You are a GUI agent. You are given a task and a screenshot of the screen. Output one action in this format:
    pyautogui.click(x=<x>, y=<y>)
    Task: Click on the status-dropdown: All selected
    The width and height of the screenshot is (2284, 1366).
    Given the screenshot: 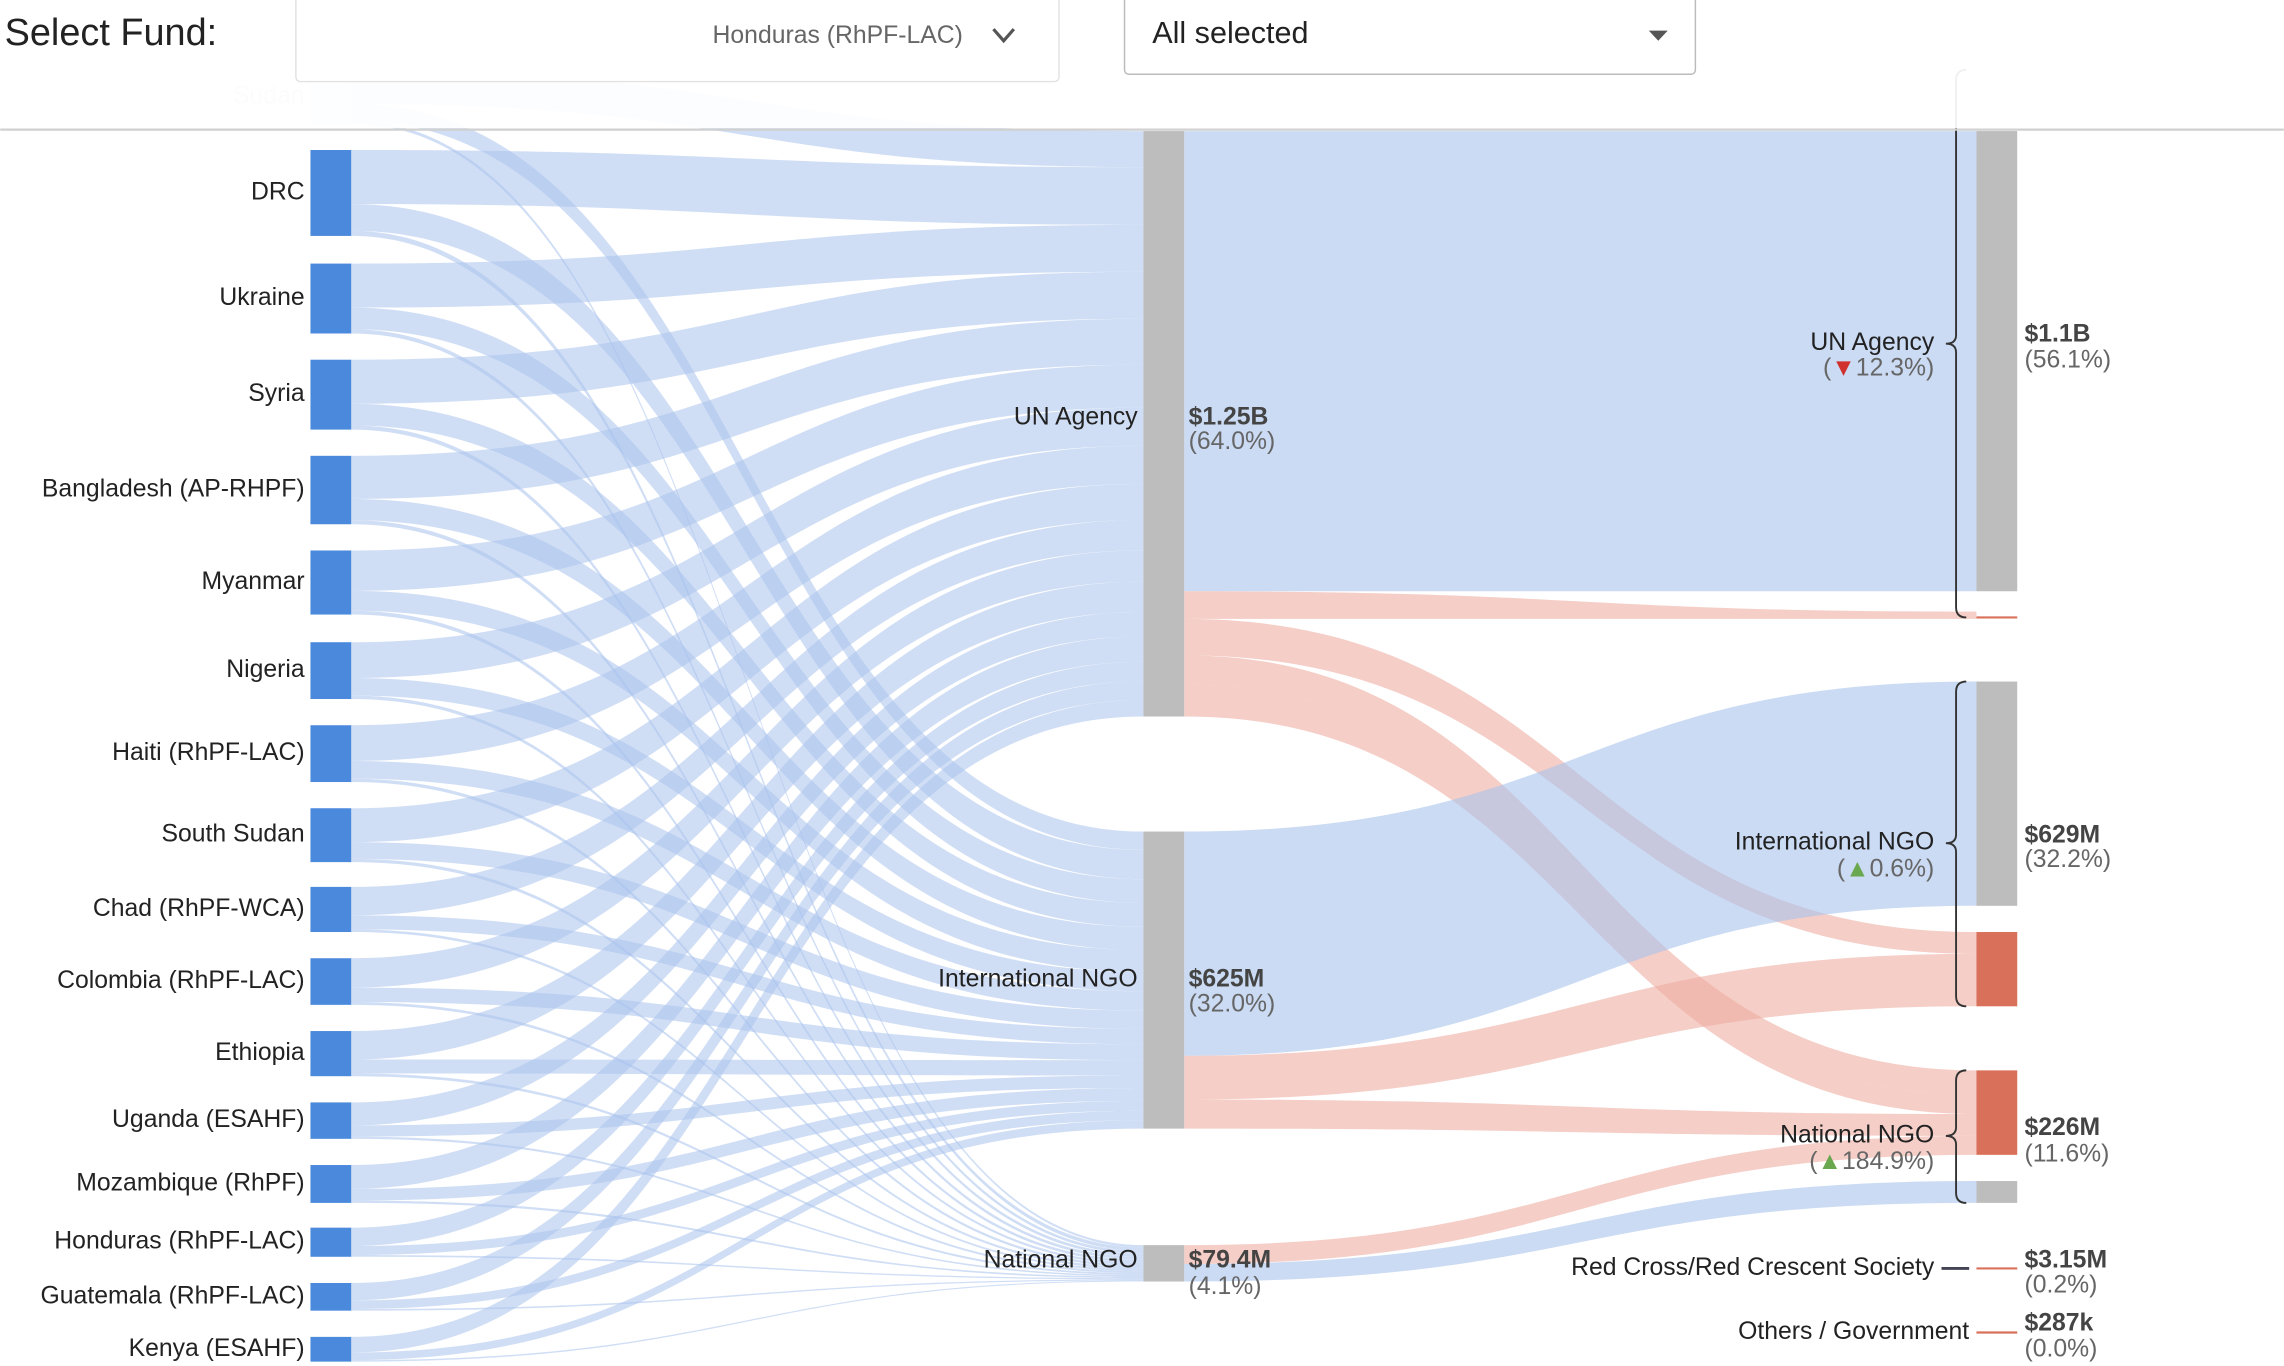 What is the action you would take?
    pyautogui.click(x=1410, y=37)
    